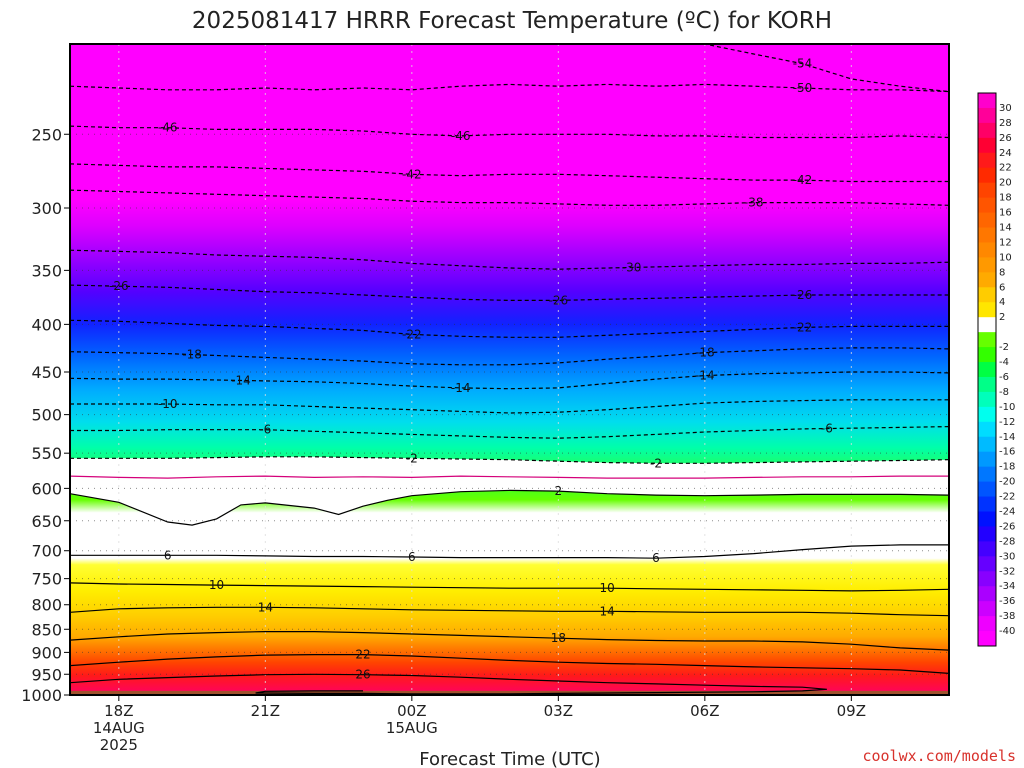 The width and height of the screenshot is (1024, 768). What do you see at coordinates (1007, 631) in the screenshot?
I see `colorbar-label: -40` at bounding box center [1007, 631].